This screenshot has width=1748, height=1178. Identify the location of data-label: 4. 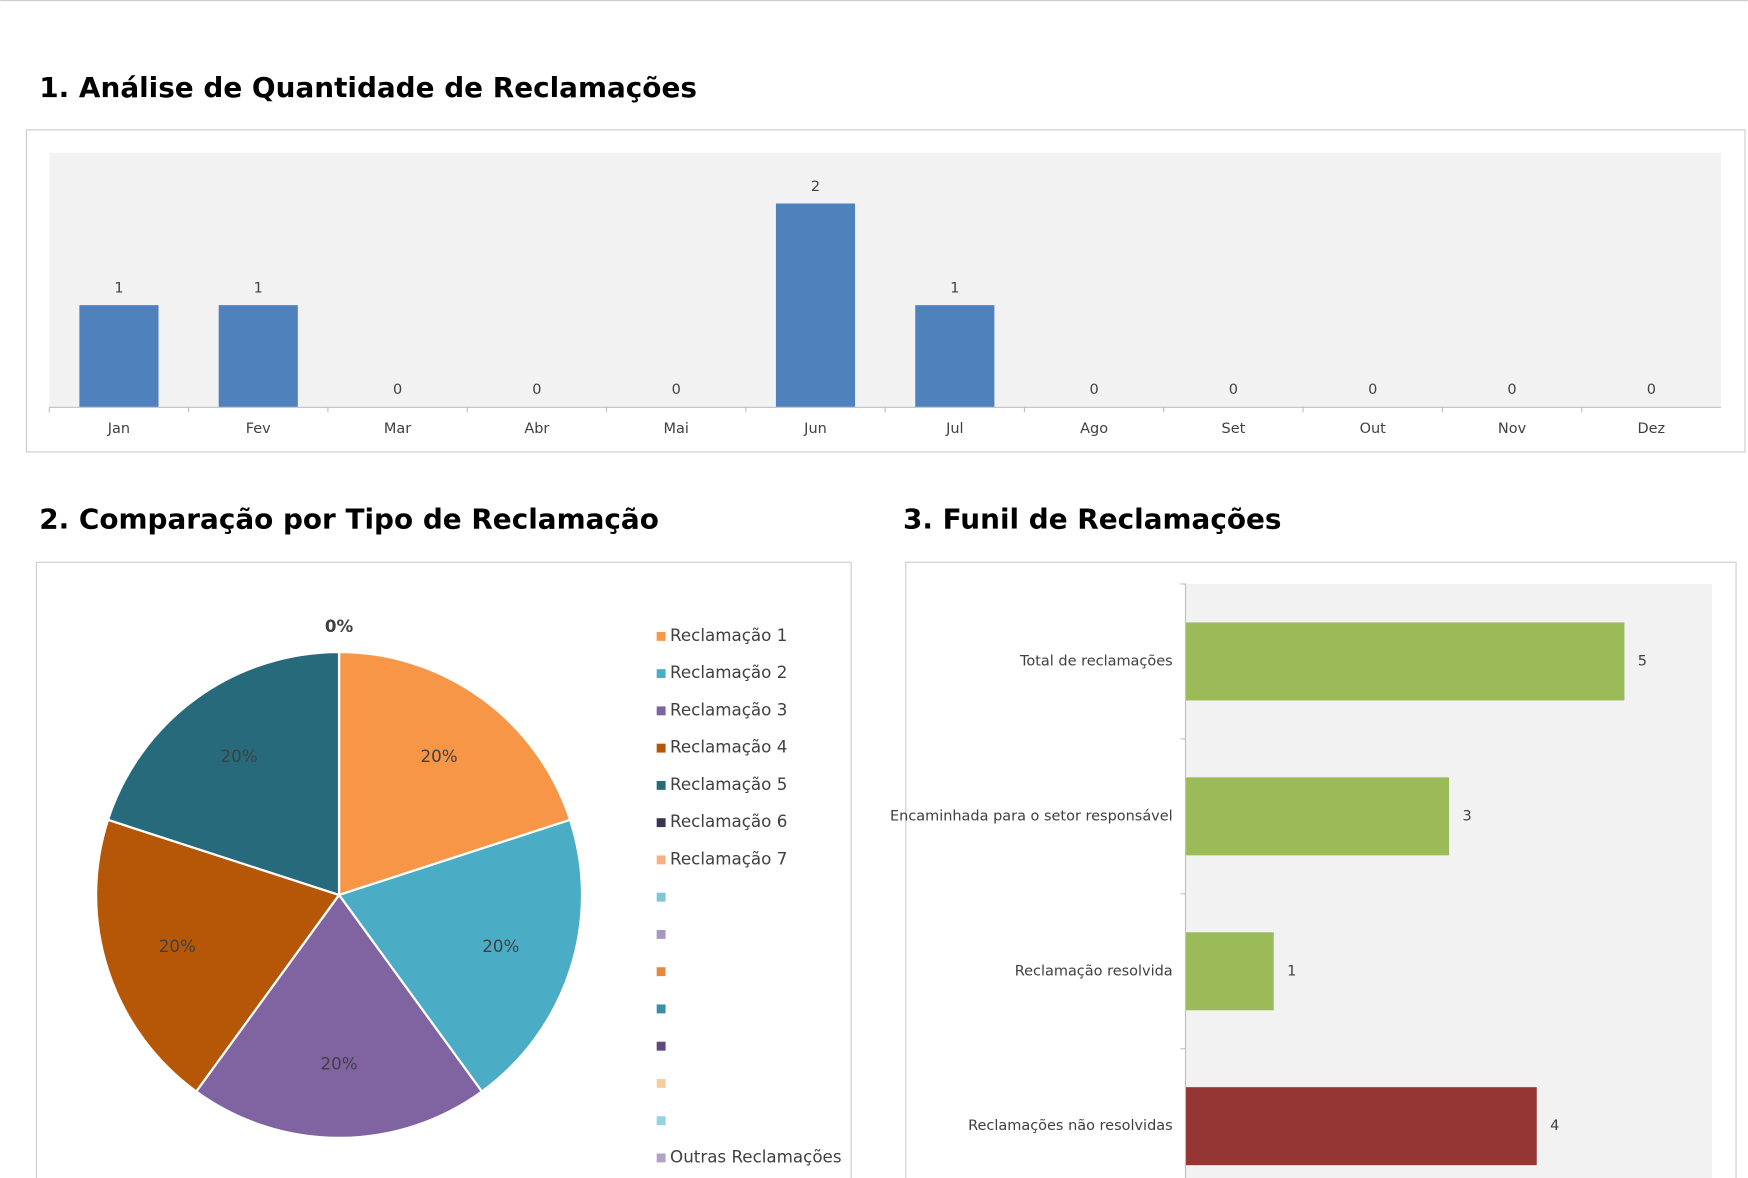
(1554, 1126).